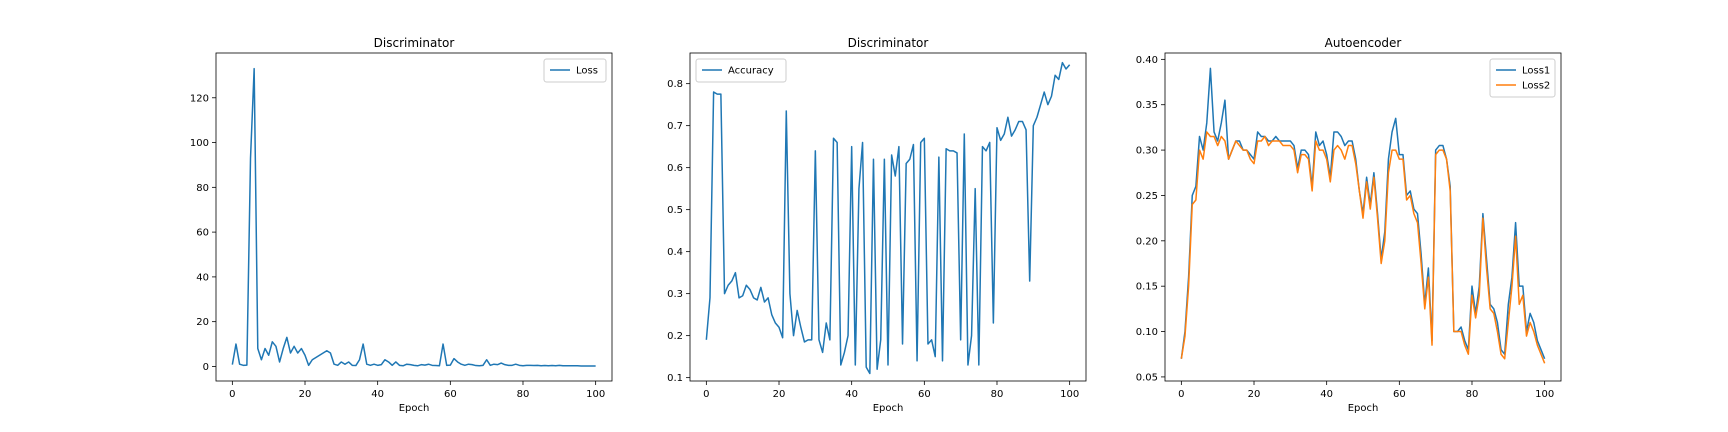  What do you see at coordinates (202, 233) in the screenshot?
I see `y-tick-label: 60` at bounding box center [202, 233].